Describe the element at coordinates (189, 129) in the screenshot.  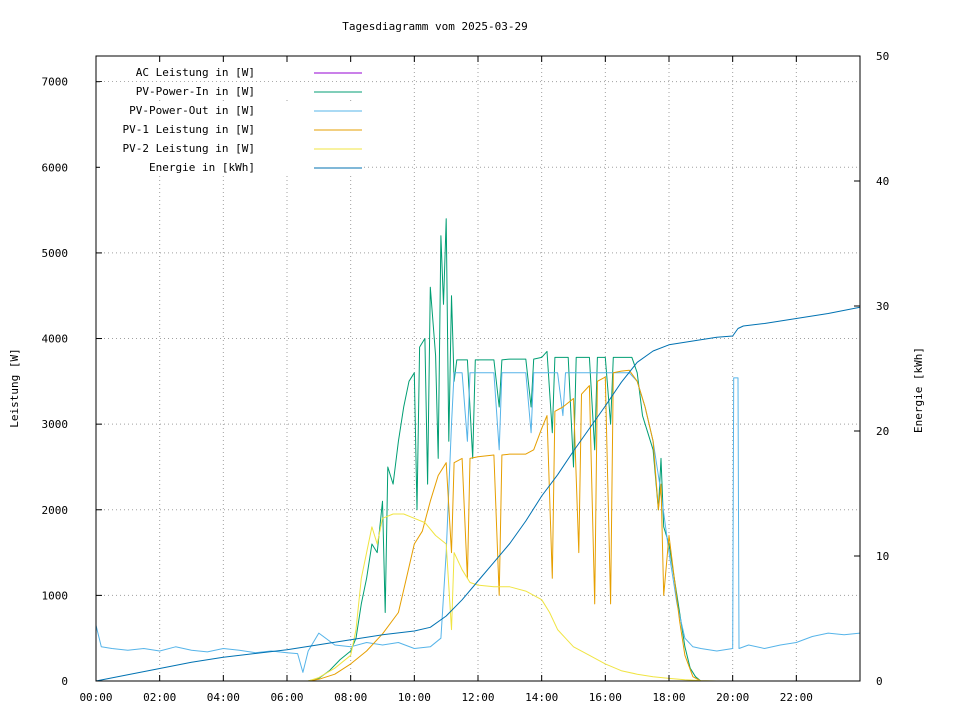
I see `legend-label-3: PV-1 Leistung in [W]` at that location.